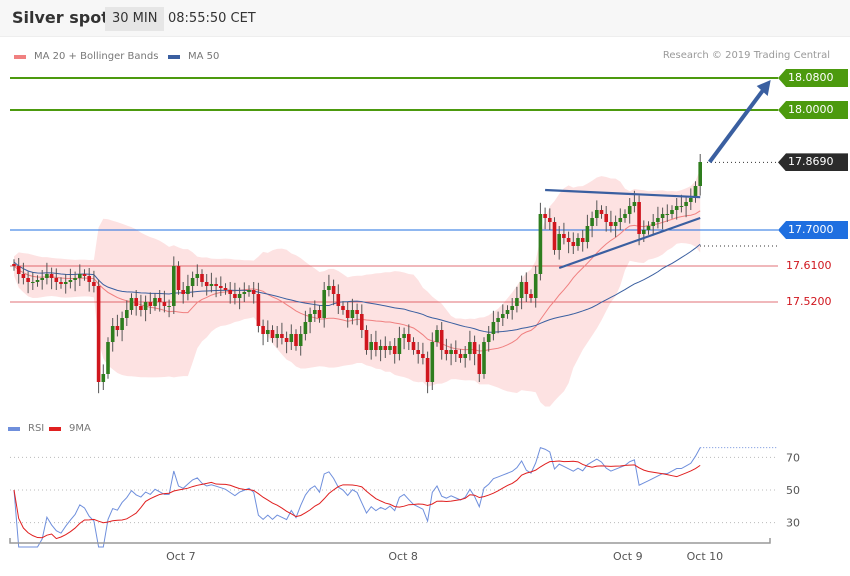  Describe the element at coordinates (204, 56) in the screenshot. I see `legend-label: MA 50` at that location.